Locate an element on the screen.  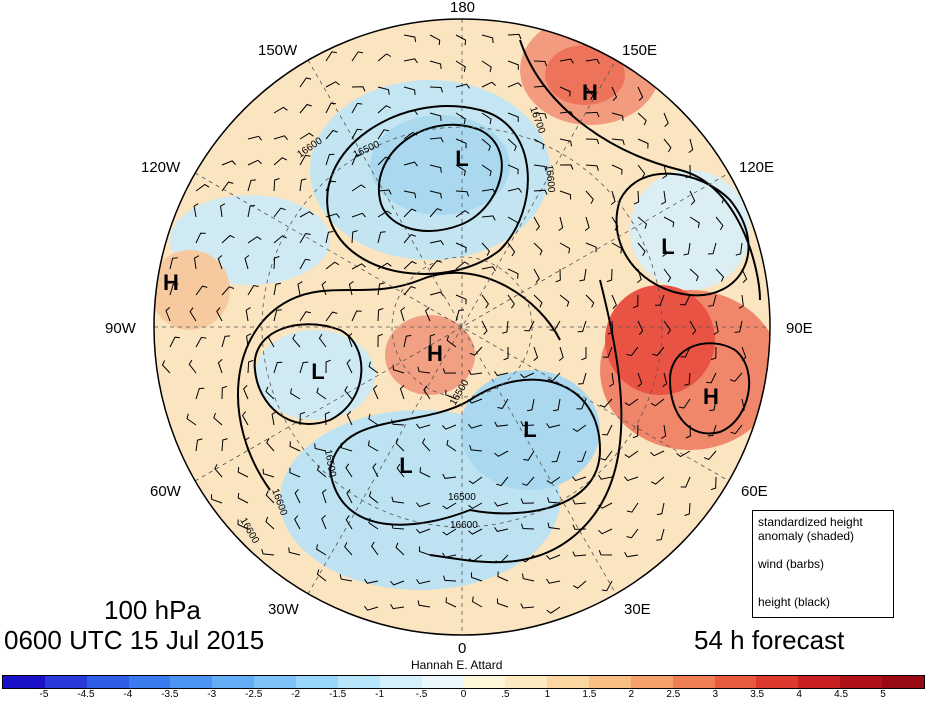
contour-alaska-inner is located at coordinates (440, 177).